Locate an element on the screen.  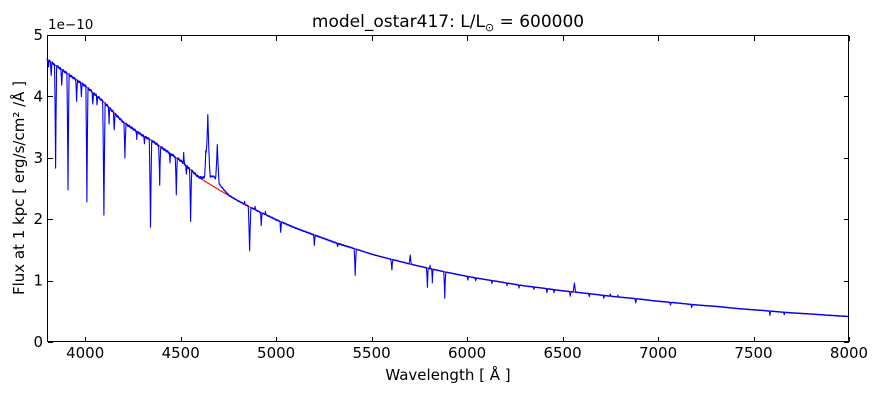
x-axis-tick-label: 6000 is located at coordinates (467, 353).